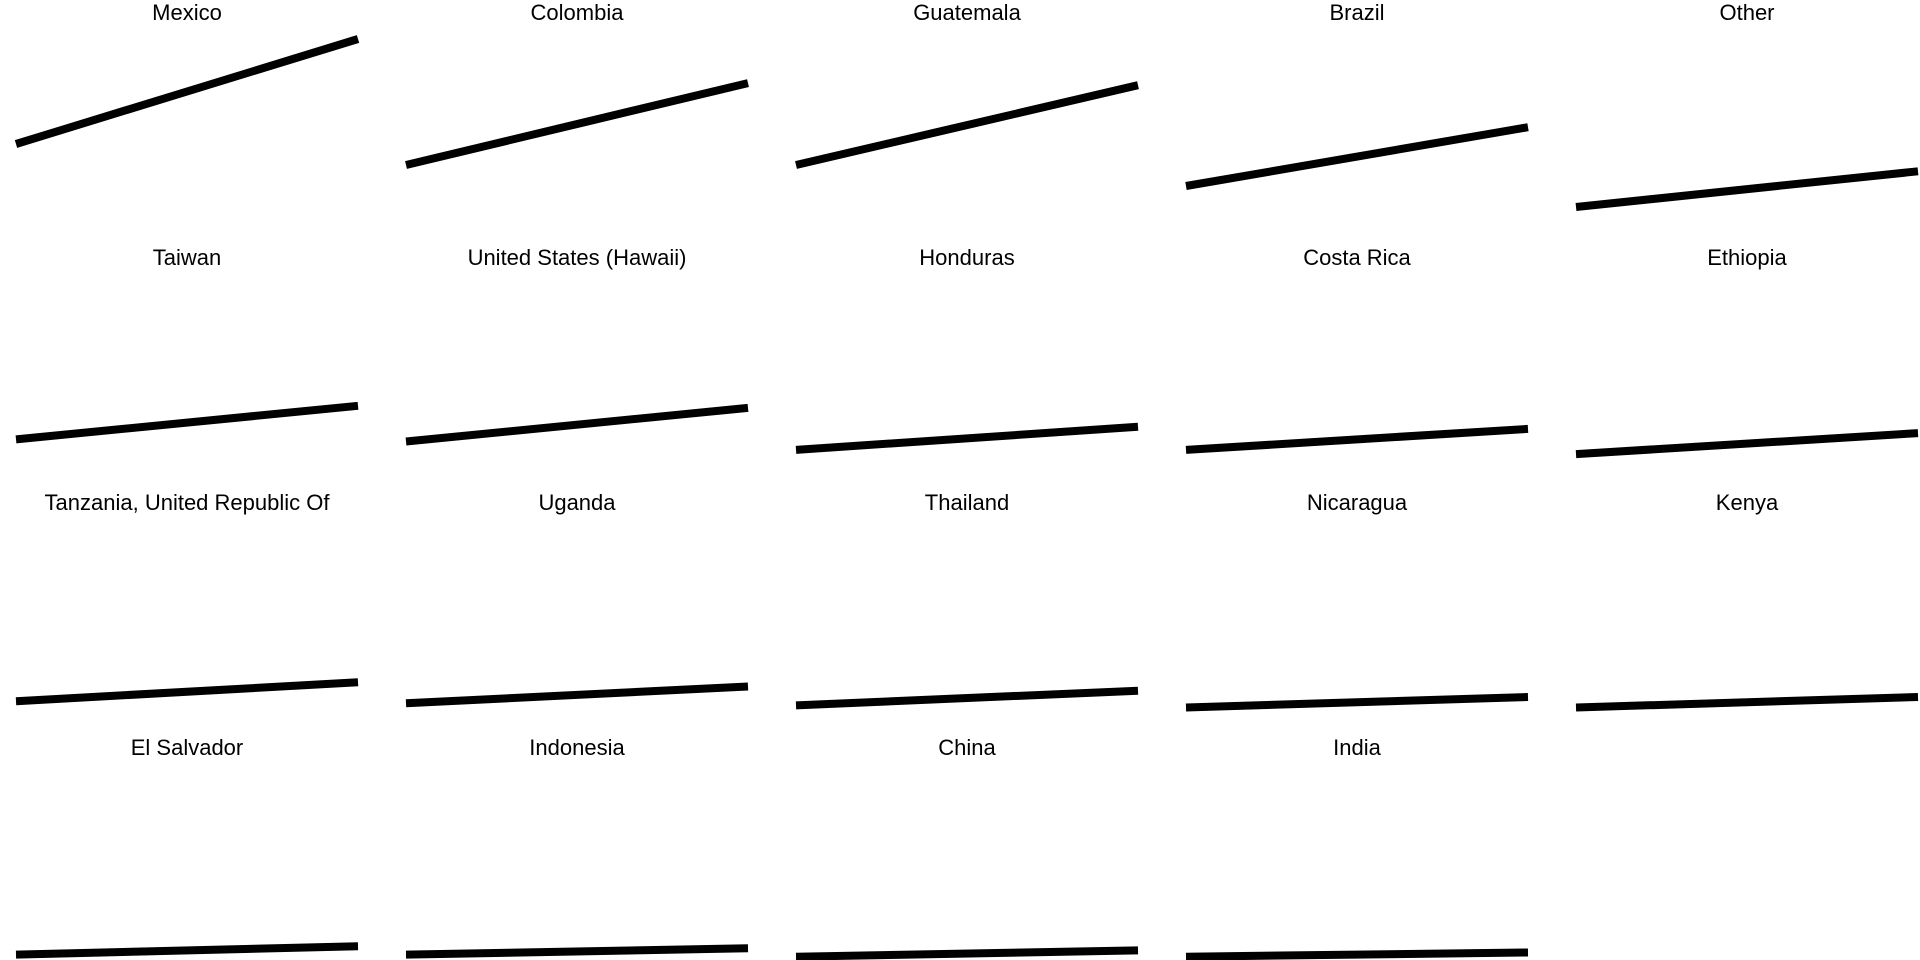 This screenshot has width=1920, height=960. What do you see at coordinates (188, 502) in the screenshot?
I see `panel-title: Tanzania, United Republic Of` at bounding box center [188, 502].